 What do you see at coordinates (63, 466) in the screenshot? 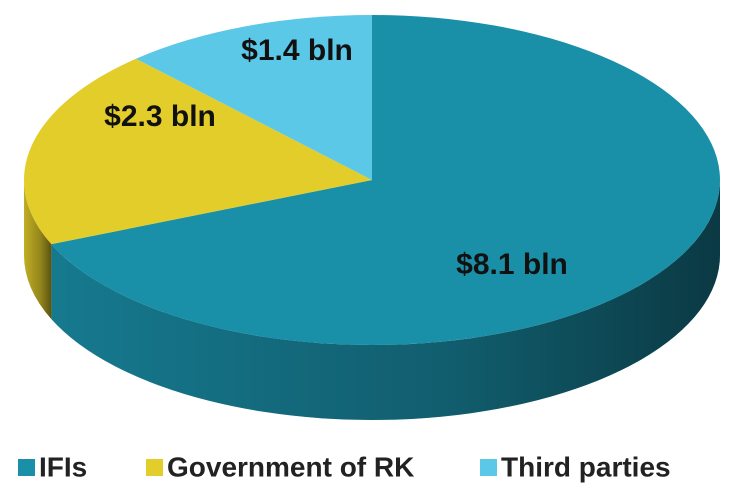
I see `legend-label: IFIs` at bounding box center [63, 466].